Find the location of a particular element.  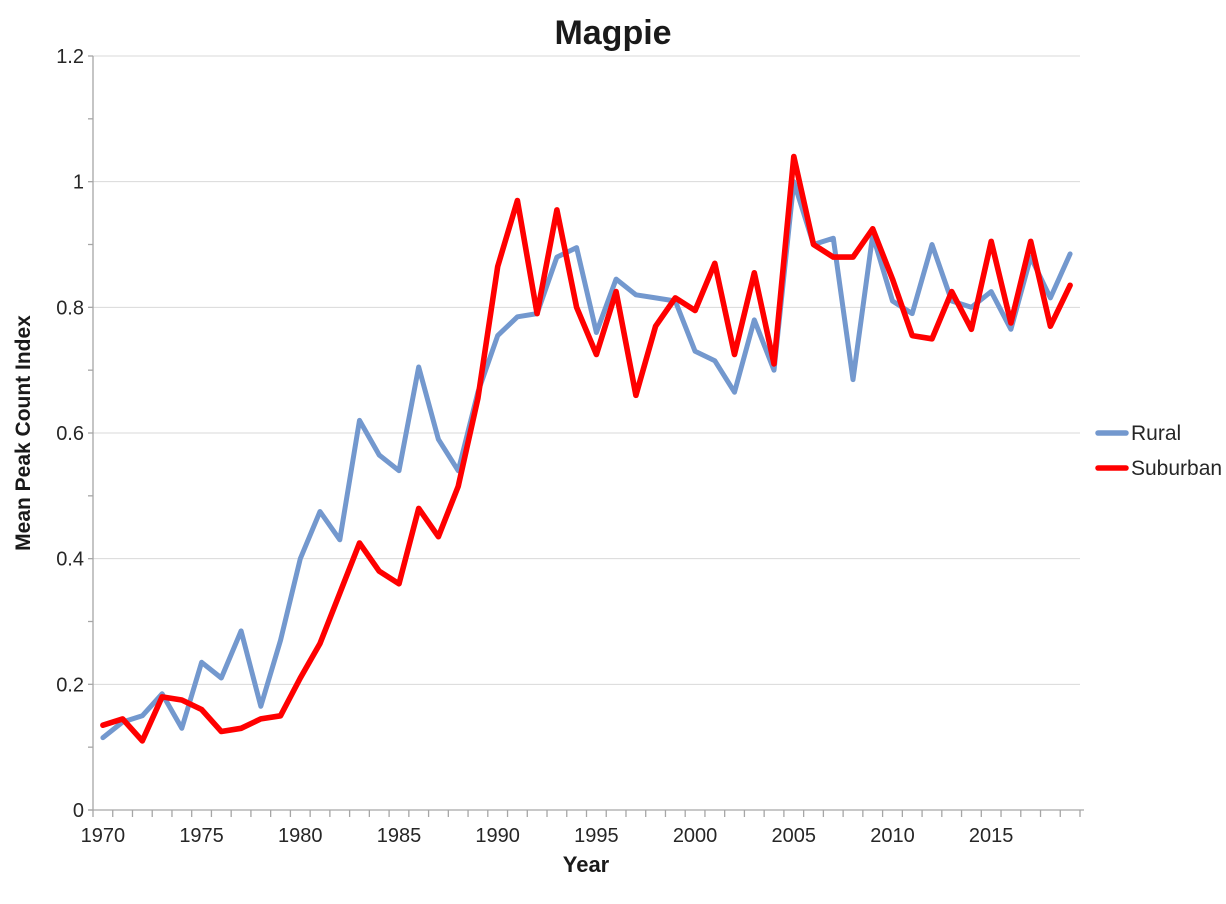

y-tick-label: 1.2 is located at coordinates (70, 57).